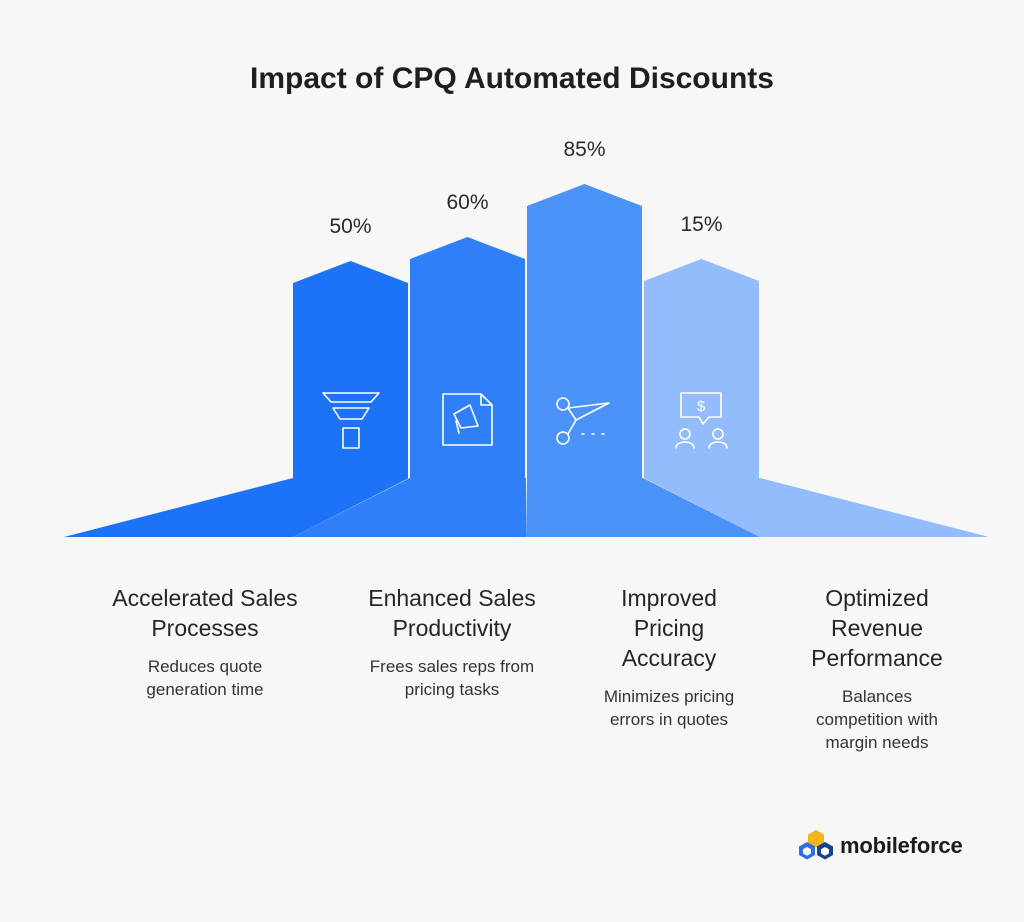 The height and width of the screenshot is (922, 1024). I want to click on value-labels-group: 50% 60% 85% 15%, so click(525, 188).